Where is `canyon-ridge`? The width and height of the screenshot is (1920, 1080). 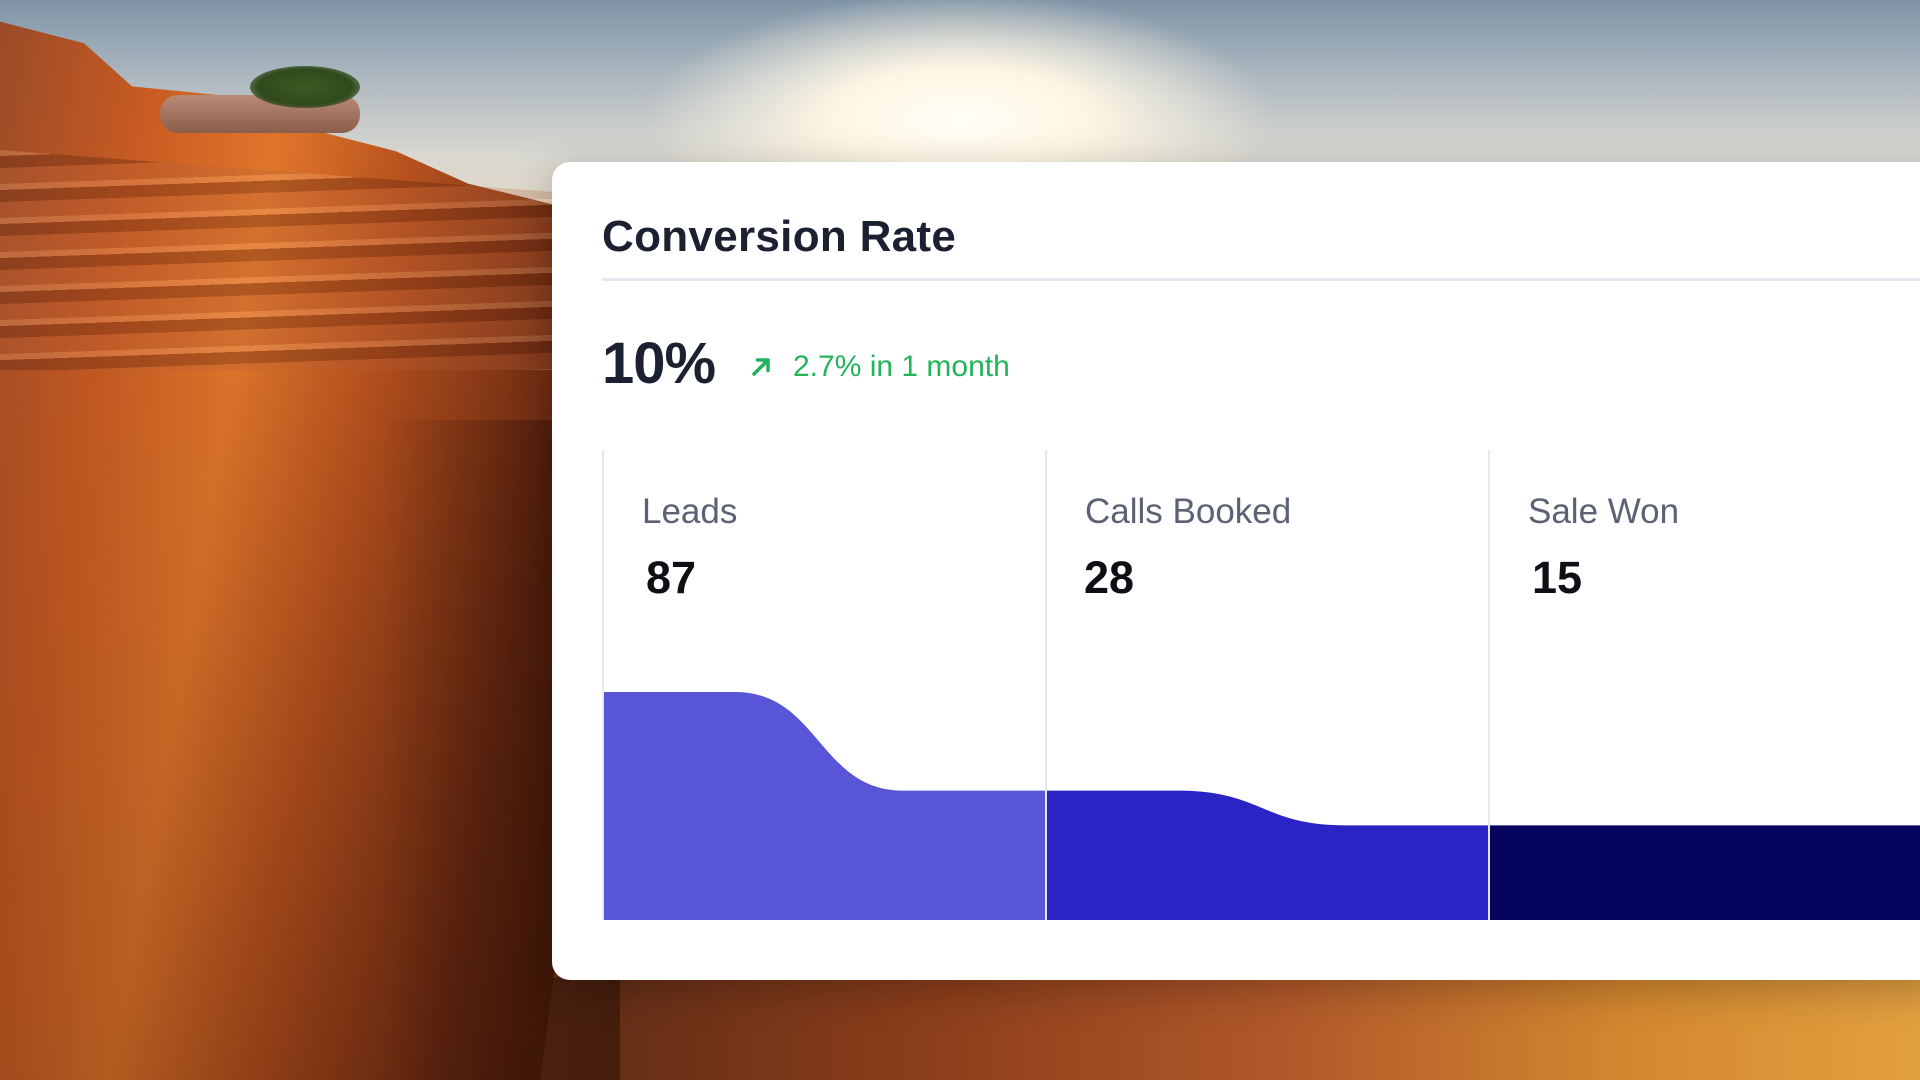 canyon-ridge is located at coordinates (1220, 1027).